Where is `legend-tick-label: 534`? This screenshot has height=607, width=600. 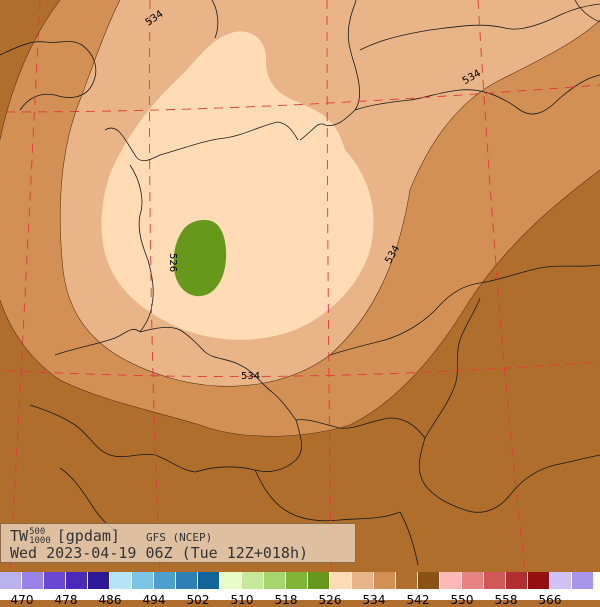 legend-tick-label: 534 is located at coordinates (374, 600).